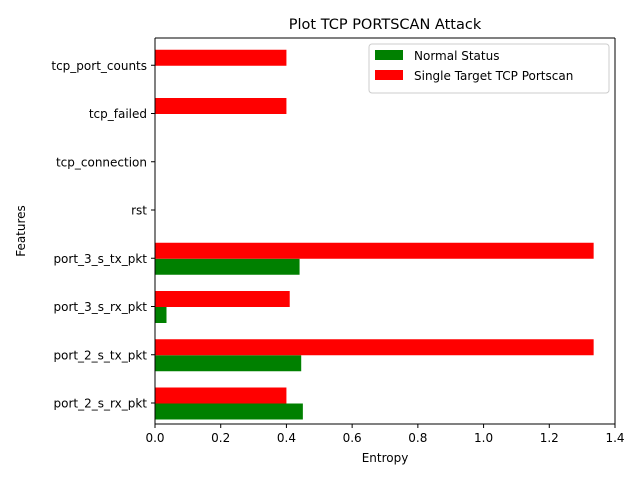 This screenshot has width=640, height=480. What do you see at coordinates (222, 299) in the screenshot?
I see `bar-portscan-port-3-s-rx-pkt` at bounding box center [222, 299].